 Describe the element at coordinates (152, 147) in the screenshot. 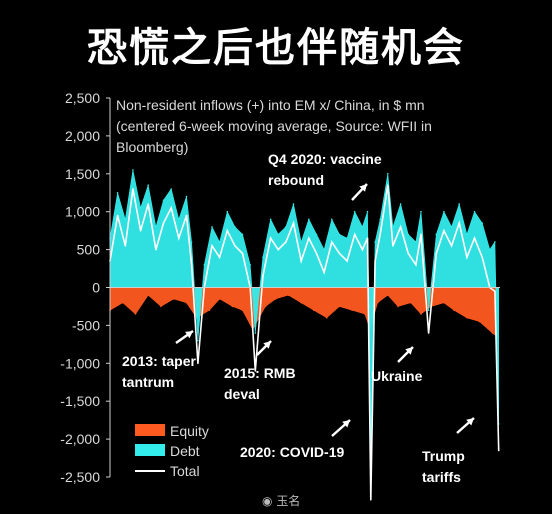

I see `chart-subtitle-line-2: Bloomberg)` at that location.